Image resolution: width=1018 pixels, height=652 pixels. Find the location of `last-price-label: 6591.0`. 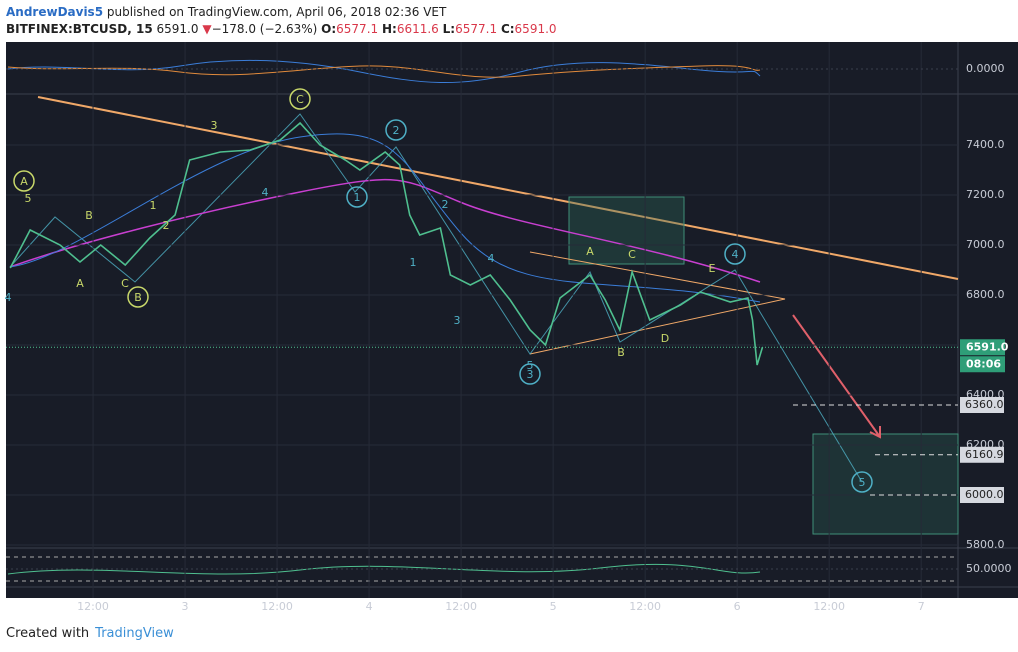

last-price-label: 6591.0 is located at coordinates (987, 346).